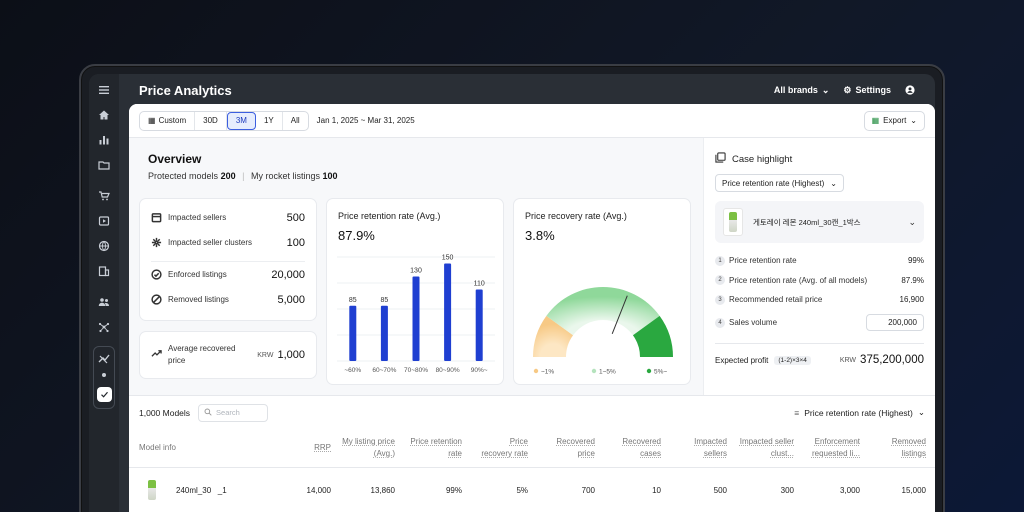 The height and width of the screenshot is (512, 1024). Describe the element at coordinates (753, 322) in the screenshot. I see `metric-label: Sales volume` at that location.